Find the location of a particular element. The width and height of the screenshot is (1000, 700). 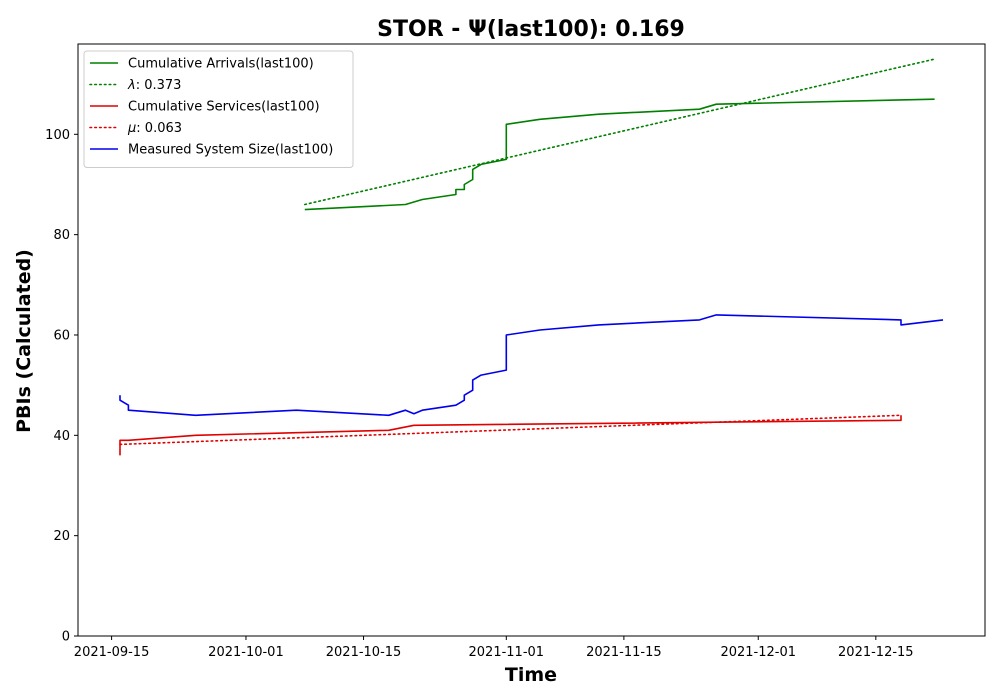

legend-label-value: : 0.373 is located at coordinates (159, 85).